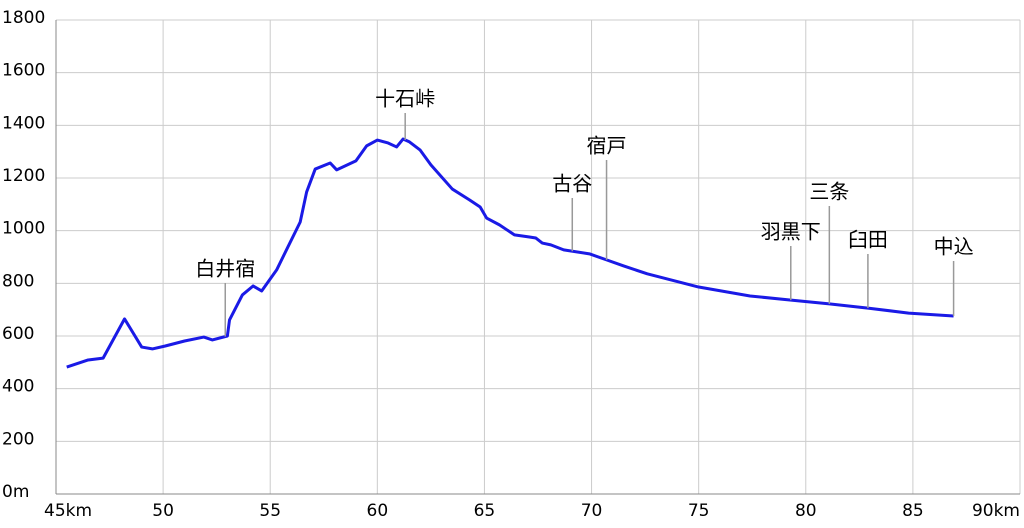 The image size is (1024, 528). Describe the element at coordinates (607, 146) in the screenshot. I see `annotation: 宿戸` at that location.